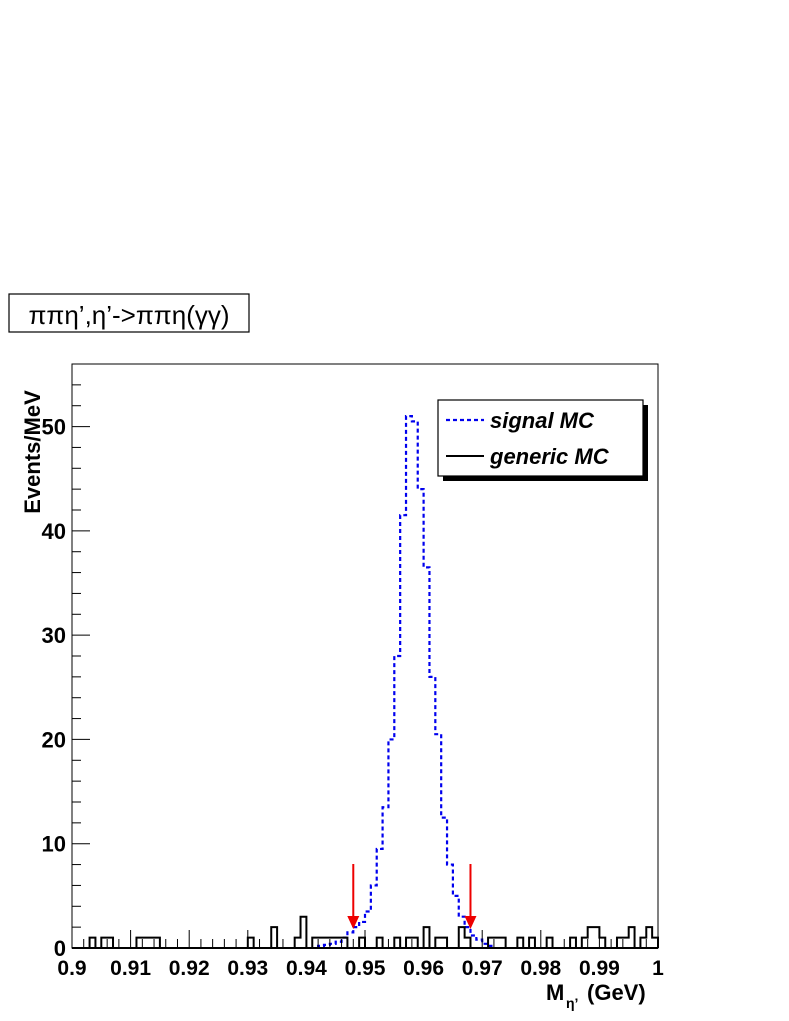 The image size is (789, 1021). What do you see at coordinates (54, 844) in the screenshot?
I see `y-tick-label: 10` at bounding box center [54, 844].